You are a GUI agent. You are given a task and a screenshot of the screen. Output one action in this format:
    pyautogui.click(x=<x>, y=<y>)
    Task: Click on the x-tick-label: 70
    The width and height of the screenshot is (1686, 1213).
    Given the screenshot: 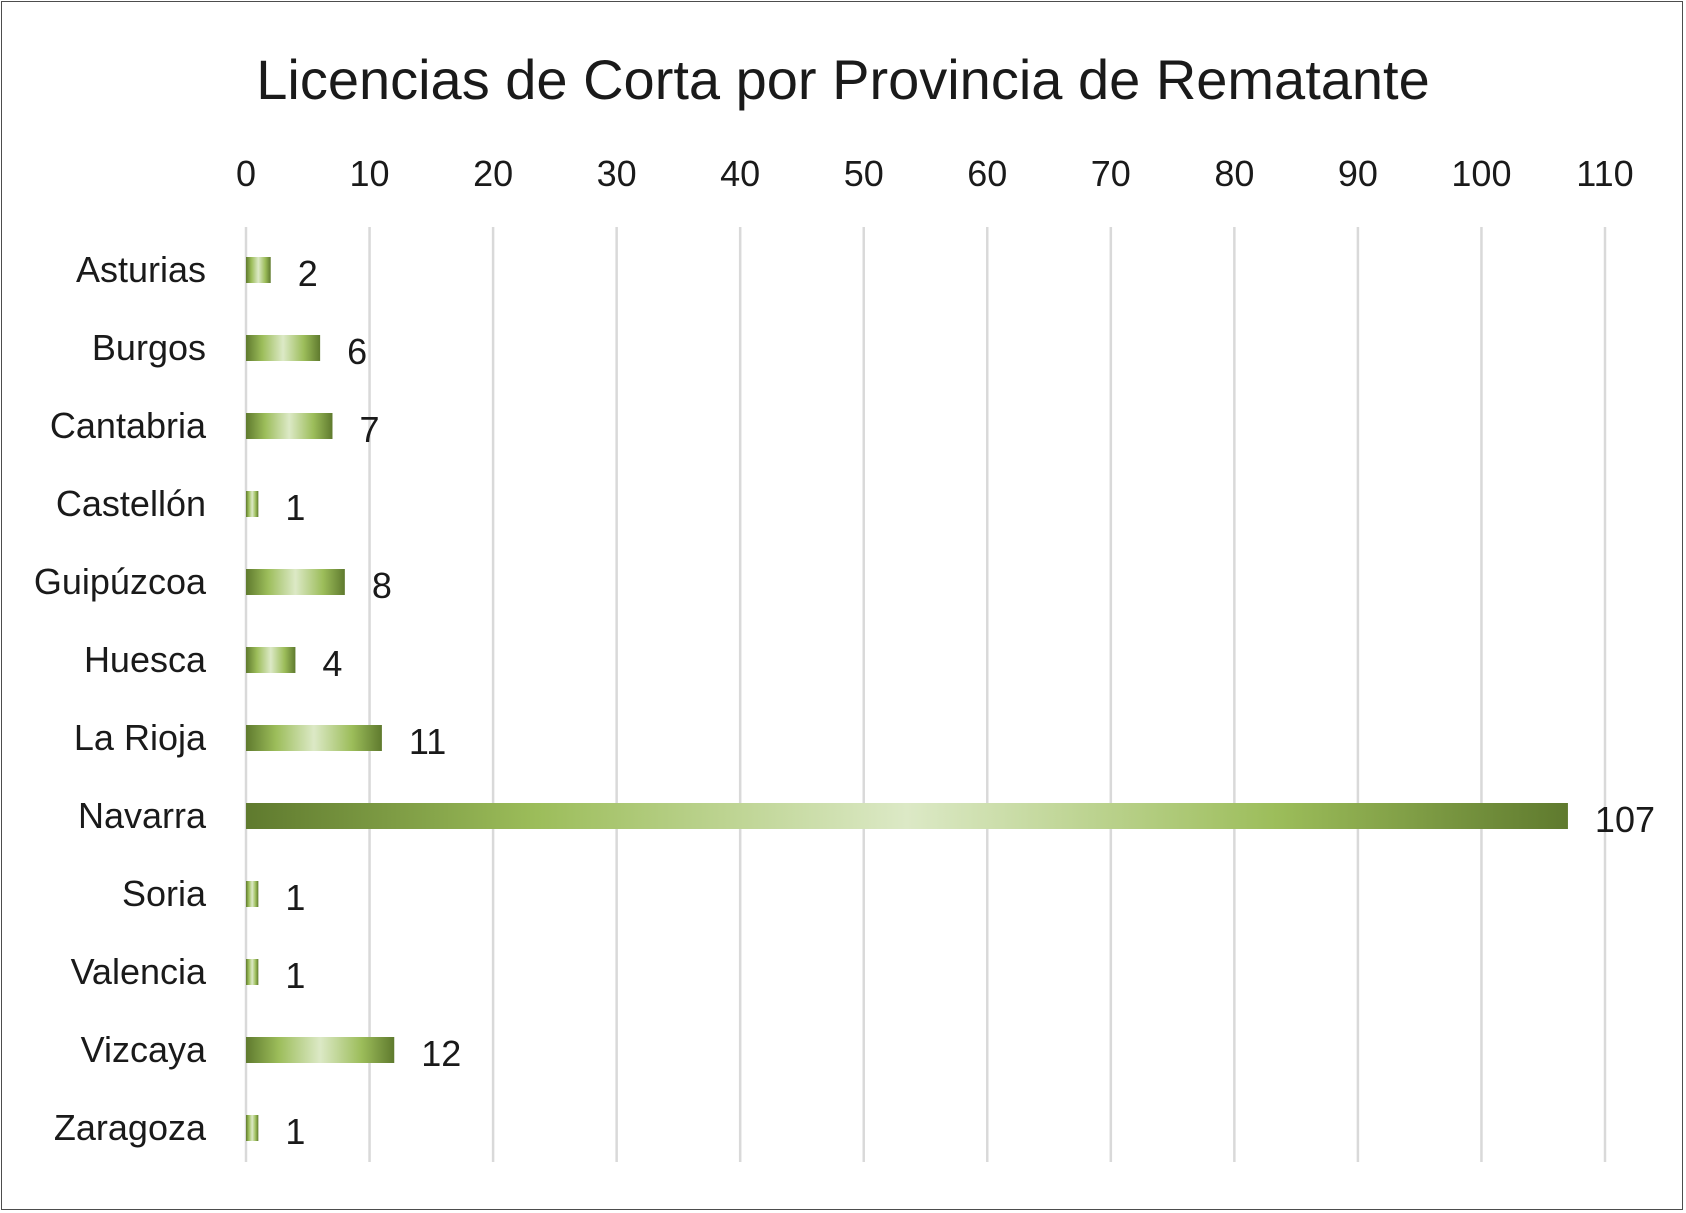 What is the action you would take?
    pyautogui.click(x=1111, y=173)
    